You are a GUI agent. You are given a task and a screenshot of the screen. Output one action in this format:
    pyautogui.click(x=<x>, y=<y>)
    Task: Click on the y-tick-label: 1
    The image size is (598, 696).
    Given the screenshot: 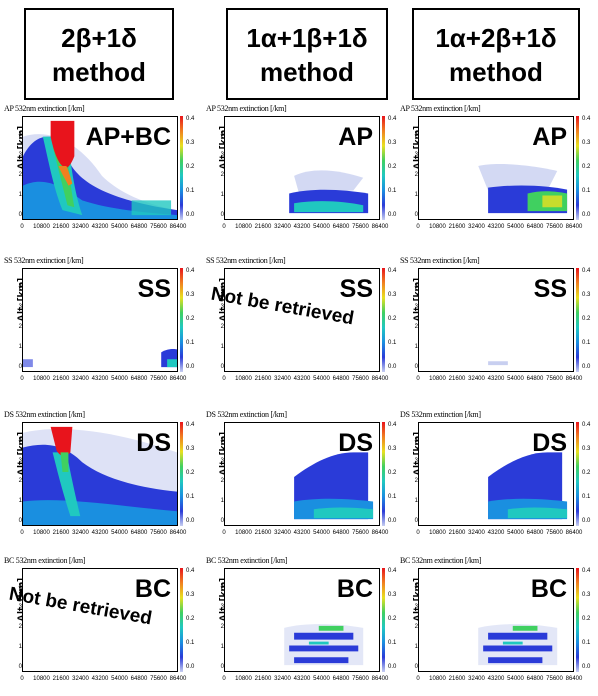 What is the action you would take?
    pyautogui.click(x=222, y=501)
    